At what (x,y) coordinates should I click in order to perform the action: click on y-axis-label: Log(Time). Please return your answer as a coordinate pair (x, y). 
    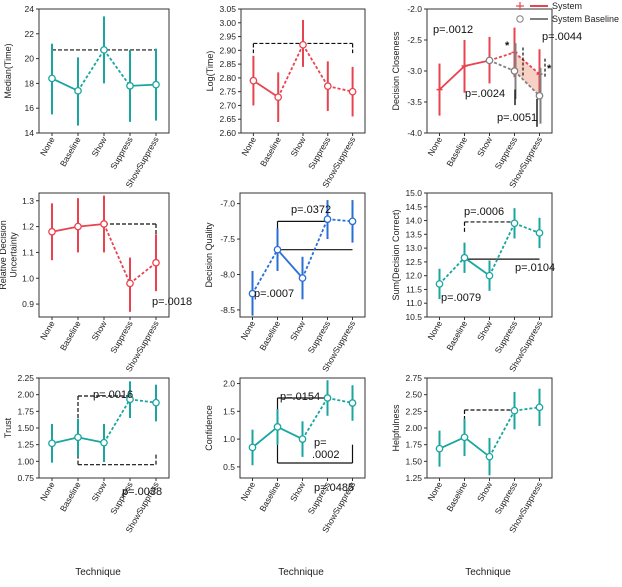
    Looking at the image, I should click on (210, 71).